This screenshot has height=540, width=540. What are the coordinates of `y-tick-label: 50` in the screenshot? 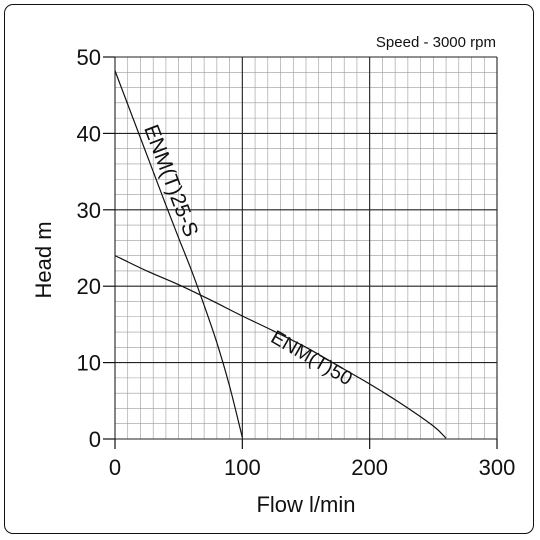 It's located at (89, 57).